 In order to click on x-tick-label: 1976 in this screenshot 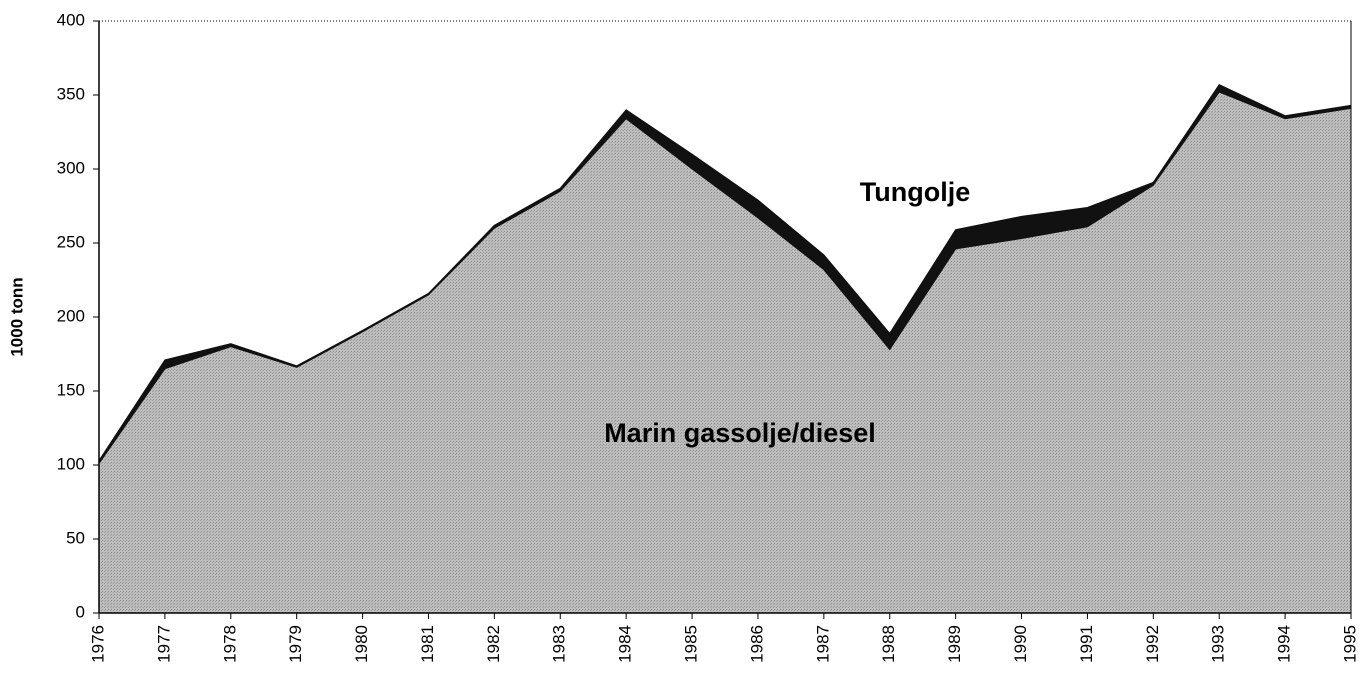, I will do `click(97, 644)`.